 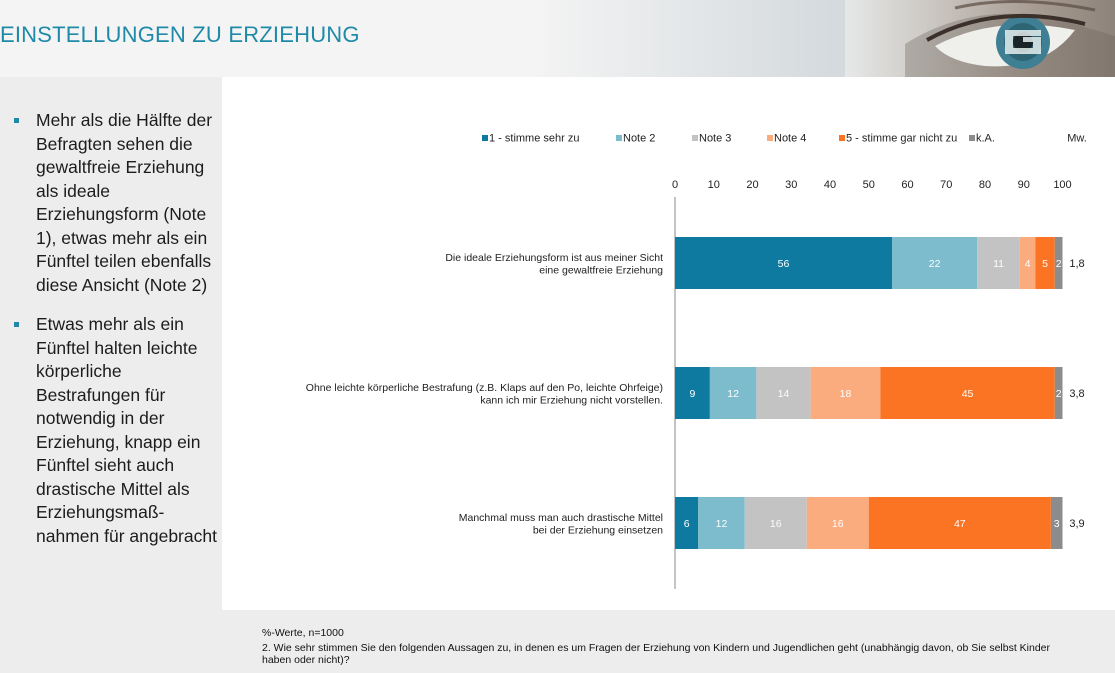 I want to click on legend-label: Note 3, so click(x=715, y=139).